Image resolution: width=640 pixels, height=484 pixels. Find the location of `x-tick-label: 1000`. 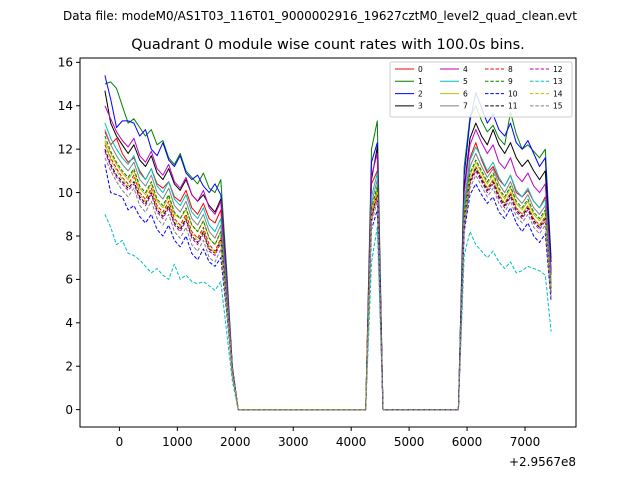

x-tick-label: 1000 is located at coordinates (177, 442).